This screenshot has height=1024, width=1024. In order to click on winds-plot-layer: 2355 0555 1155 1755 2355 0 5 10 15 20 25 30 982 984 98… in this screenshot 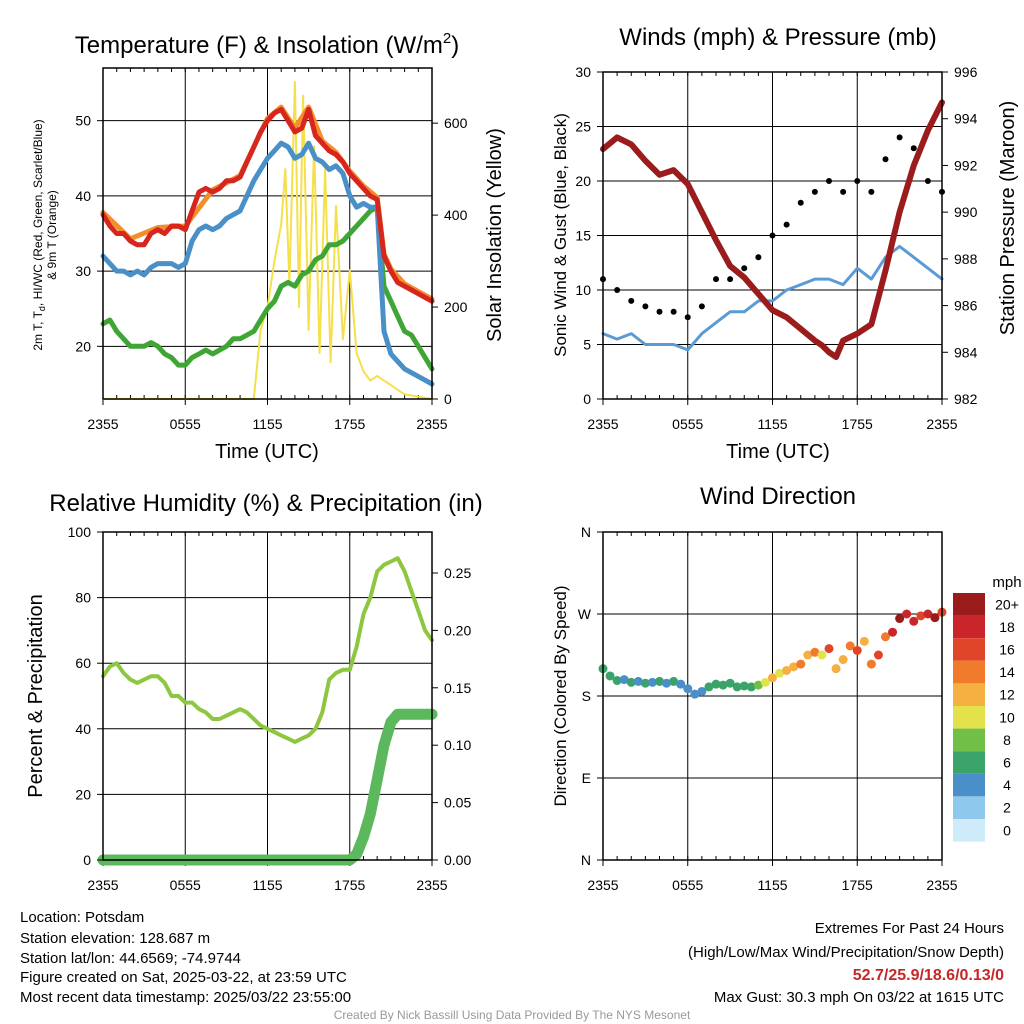, I will do `click(776, 248)`.